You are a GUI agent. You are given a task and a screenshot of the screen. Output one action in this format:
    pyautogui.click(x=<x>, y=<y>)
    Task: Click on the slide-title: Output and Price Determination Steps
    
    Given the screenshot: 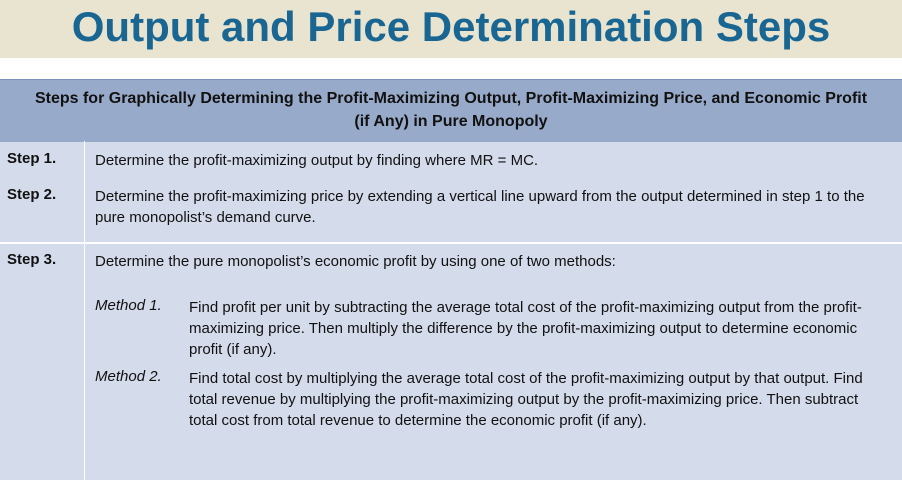 What is the action you would take?
    pyautogui.click(x=451, y=26)
    